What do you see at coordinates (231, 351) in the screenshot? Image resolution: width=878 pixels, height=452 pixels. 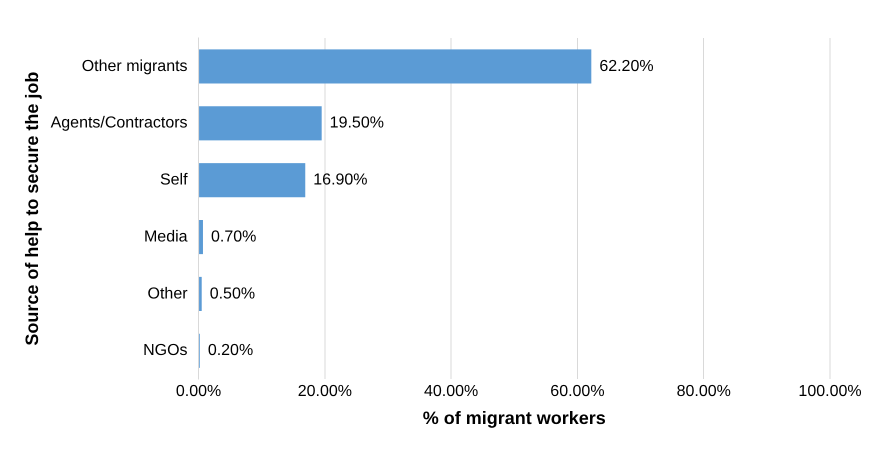 I see `data-label: 0.20%` at bounding box center [231, 351].